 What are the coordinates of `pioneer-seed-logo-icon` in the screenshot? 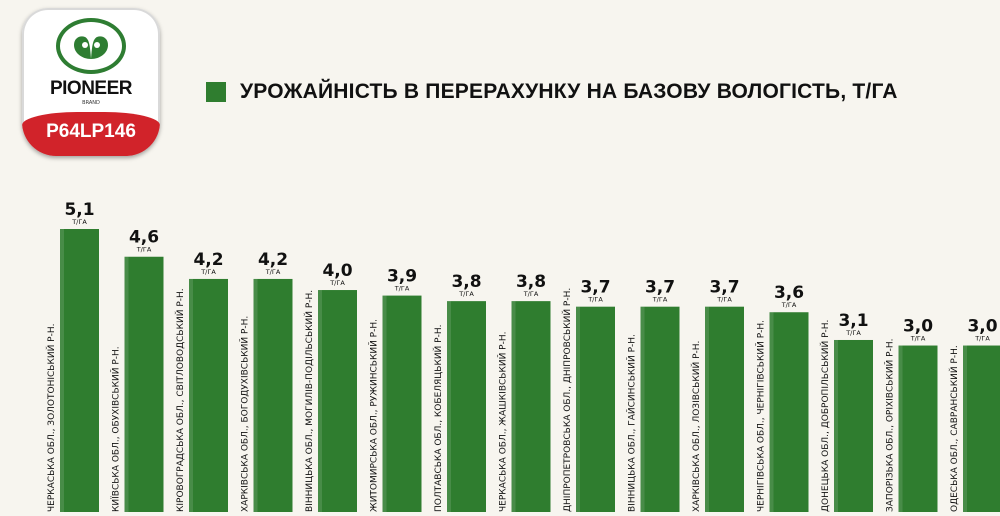 It's located at (91, 46).